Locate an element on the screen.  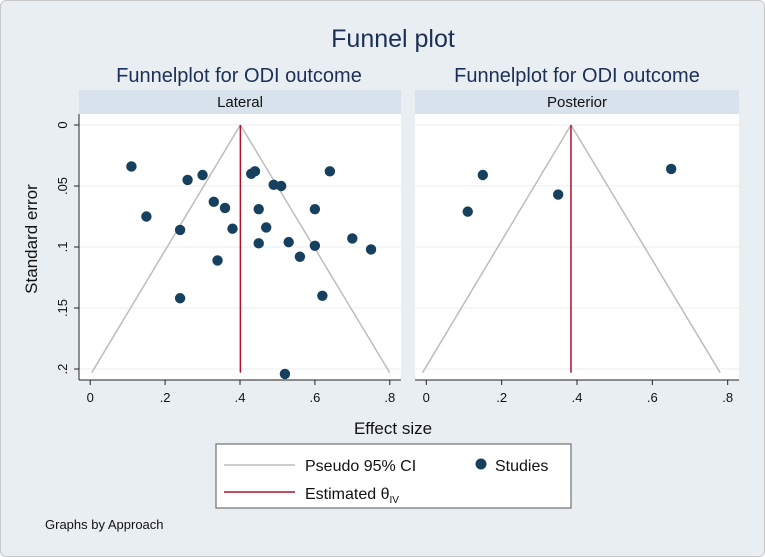
y-tick-label: .15 is located at coordinates (62, 308).